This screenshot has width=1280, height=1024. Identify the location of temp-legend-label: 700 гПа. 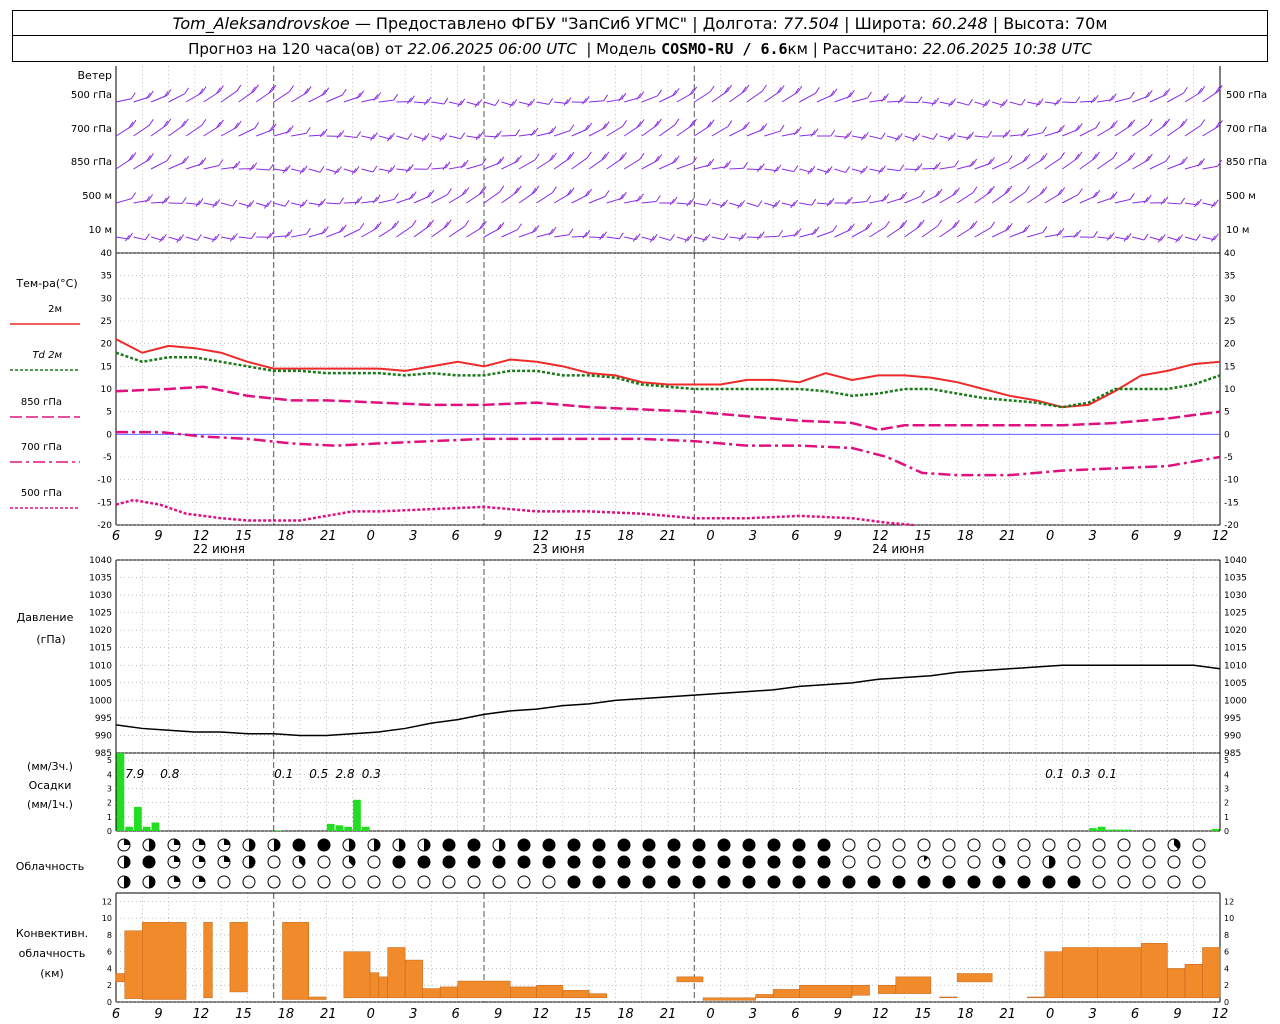
(41, 447).